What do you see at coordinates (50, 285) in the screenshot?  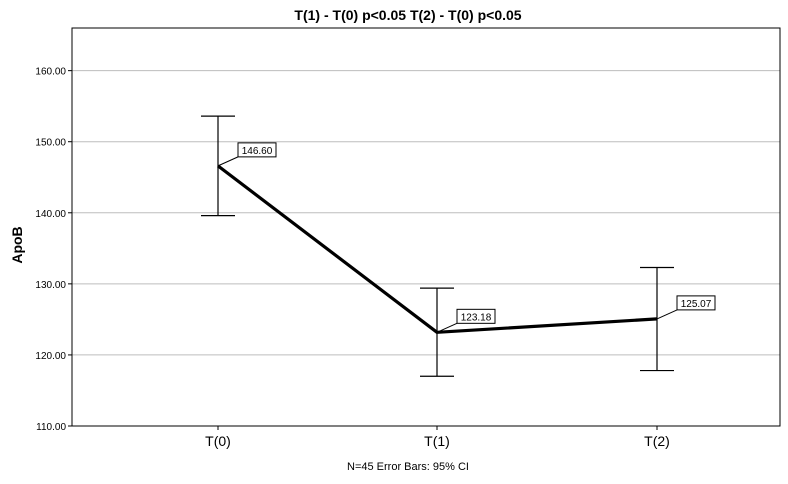 I see `y-tick-label: 130.00` at bounding box center [50, 285].